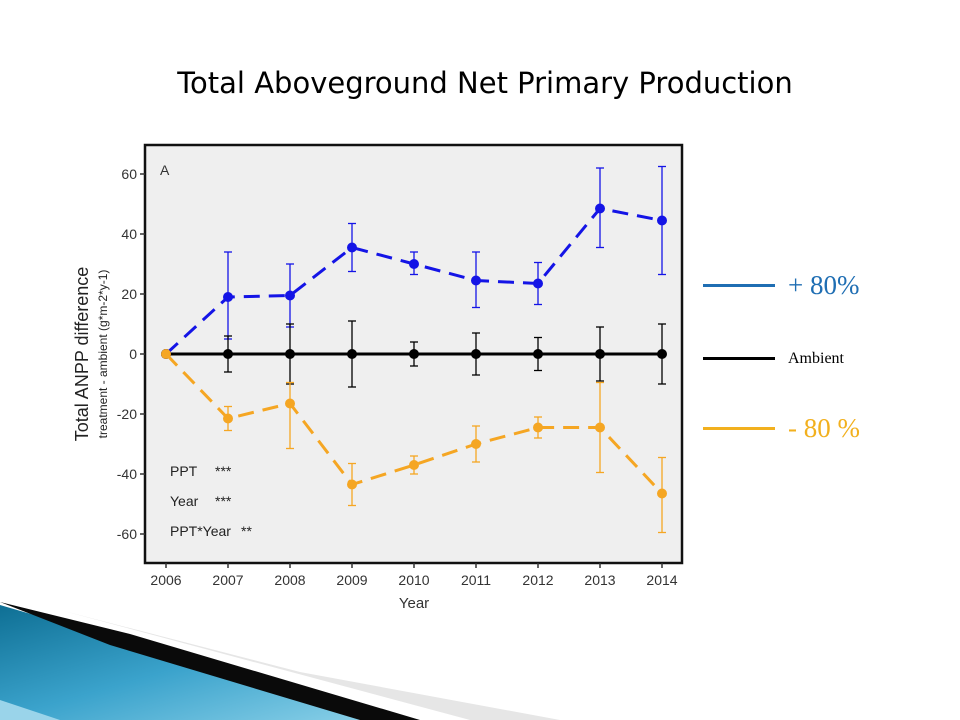  Describe the element at coordinates (82, 354) in the screenshot. I see `y-axis-label: Total ANPP difference` at that location.